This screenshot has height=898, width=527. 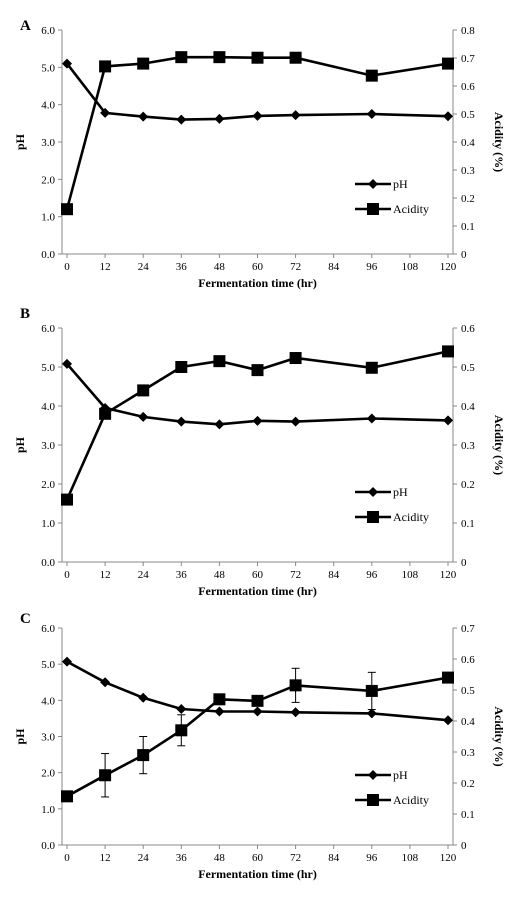 What do you see at coordinates (257, 132) in the screenshot?
I see `series-line-acidity` at bounding box center [257, 132].